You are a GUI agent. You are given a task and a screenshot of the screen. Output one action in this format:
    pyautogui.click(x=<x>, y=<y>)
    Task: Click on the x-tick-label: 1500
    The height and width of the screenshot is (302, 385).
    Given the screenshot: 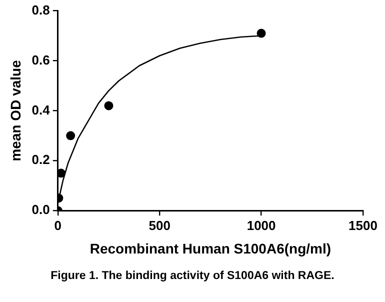 What is the action you would take?
    pyautogui.click(x=363, y=225)
    